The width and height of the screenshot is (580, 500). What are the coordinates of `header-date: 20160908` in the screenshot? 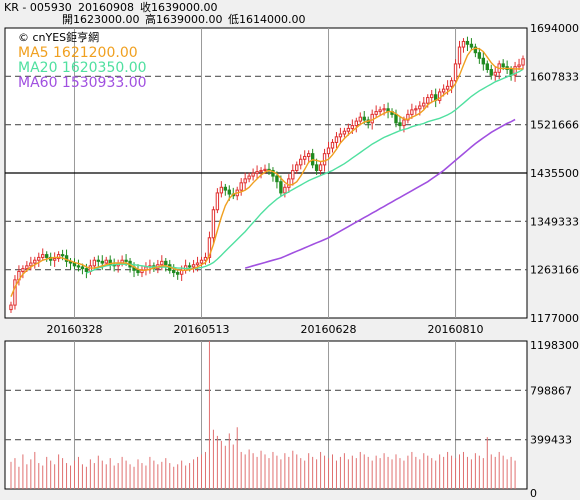 It's located at (106, 7).